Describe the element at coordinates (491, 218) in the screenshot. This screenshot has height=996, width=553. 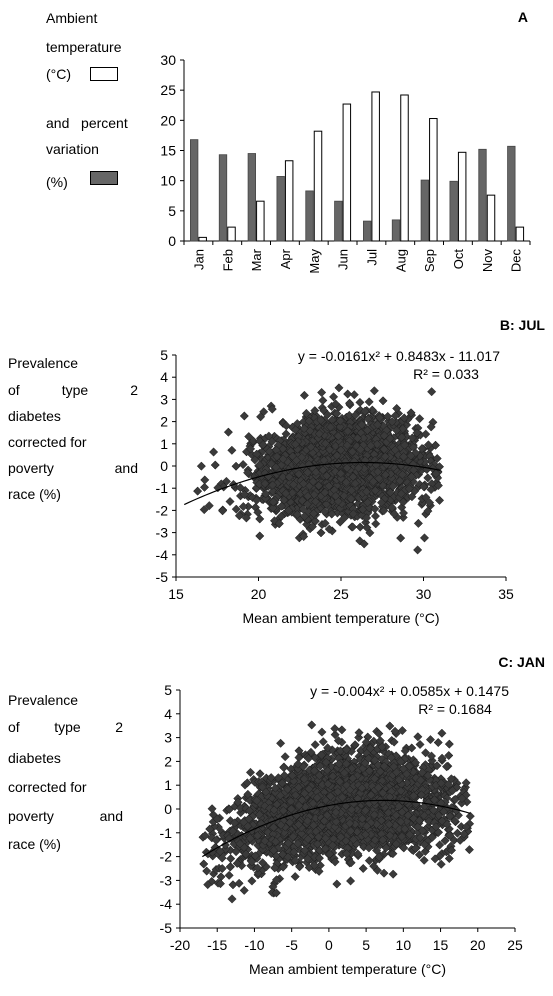
I see `bar-temperature-Nov` at that location.